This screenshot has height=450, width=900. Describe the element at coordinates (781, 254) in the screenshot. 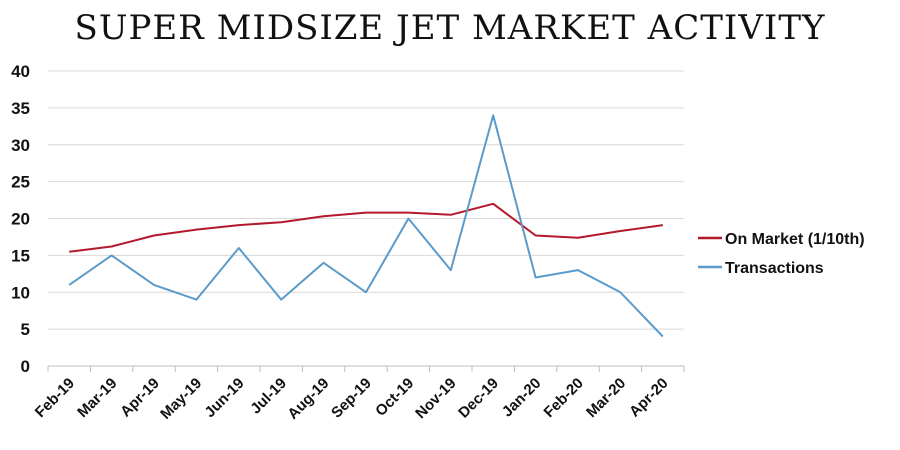

I see `legend: On Market (1/10th) Transactions` at that location.